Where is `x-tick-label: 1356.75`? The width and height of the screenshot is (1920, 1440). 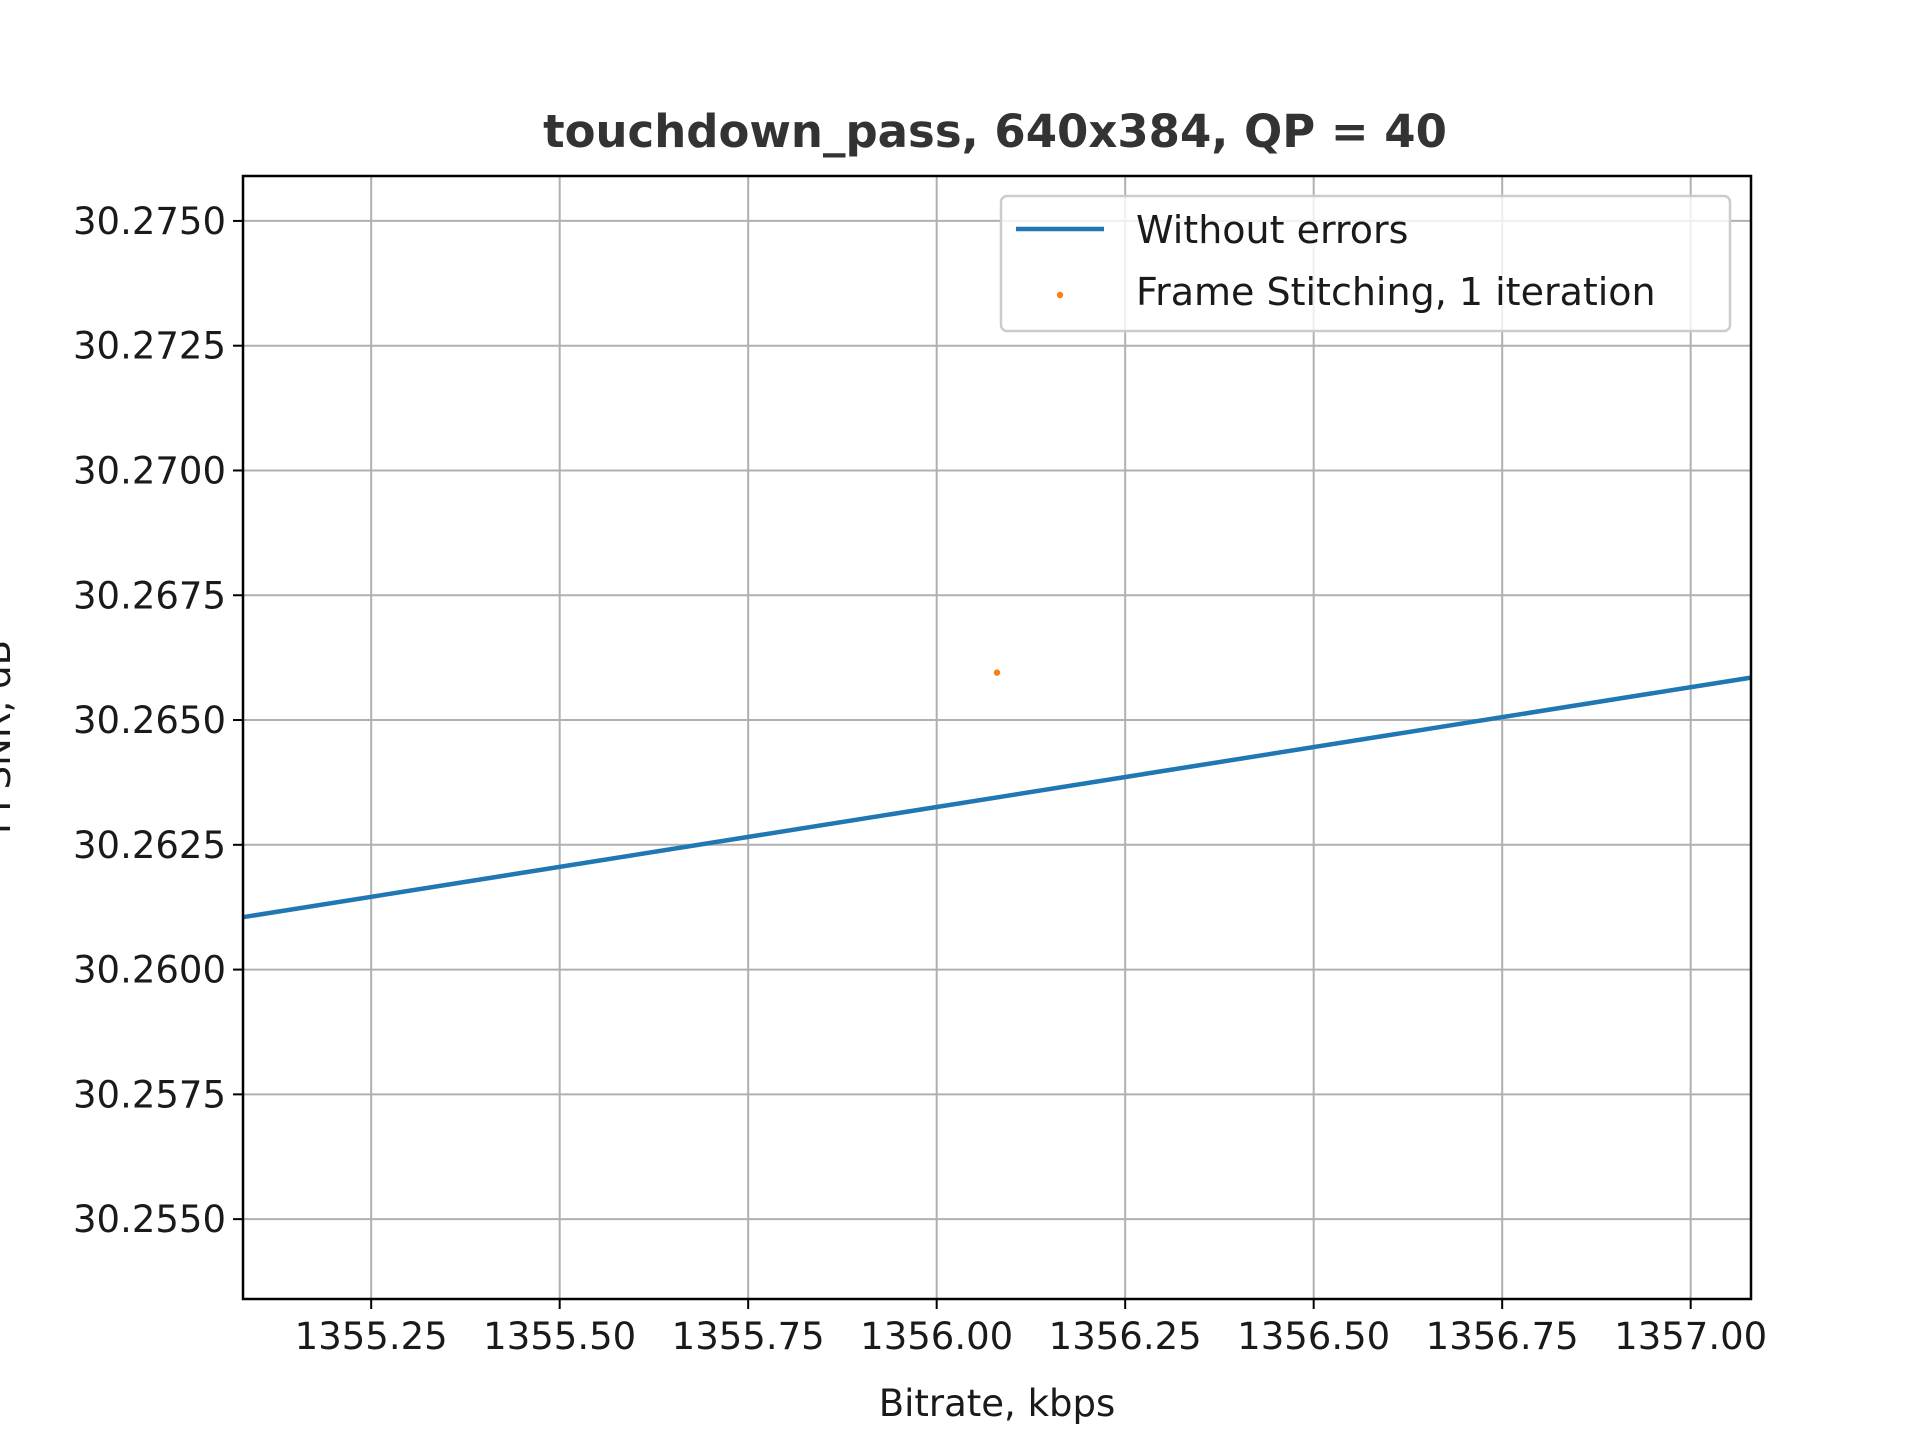
x-tick-label: 1356.75 is located at coordinates (1502, 1336).